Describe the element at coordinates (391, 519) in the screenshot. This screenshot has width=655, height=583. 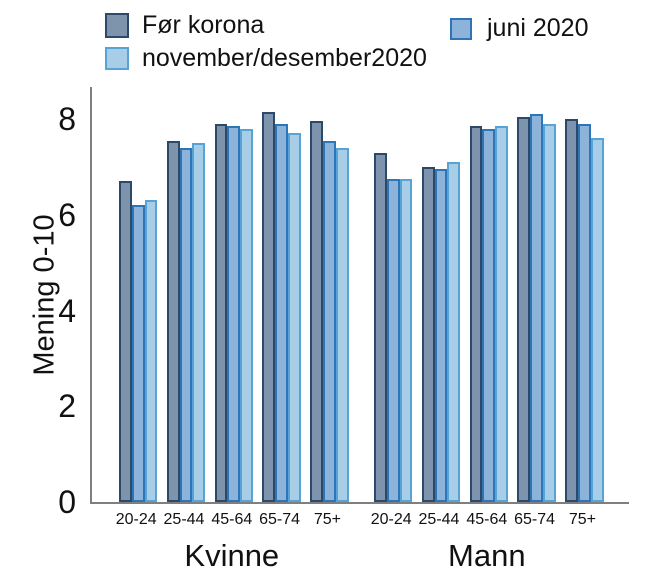
I see `x-tick-mann-20-24: 20-24` at that location.